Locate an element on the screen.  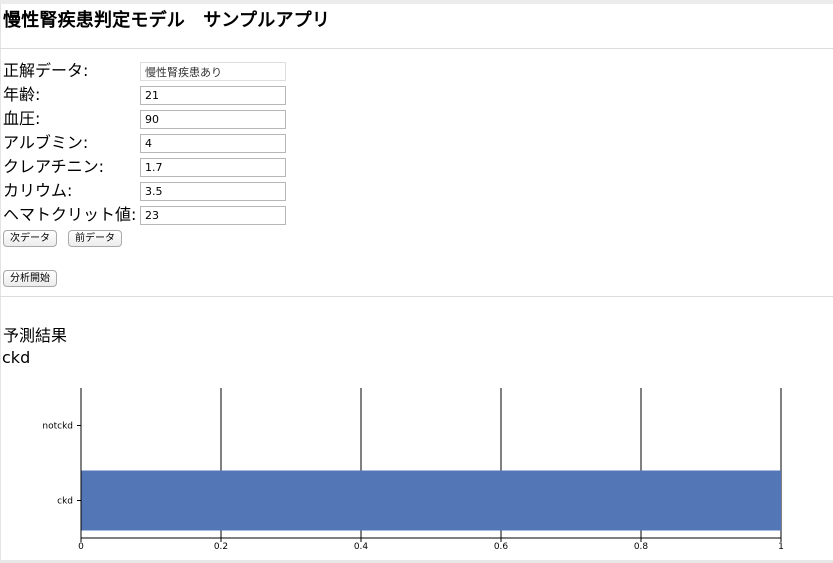
result-value: ckd is located at coordinates (16, 357).